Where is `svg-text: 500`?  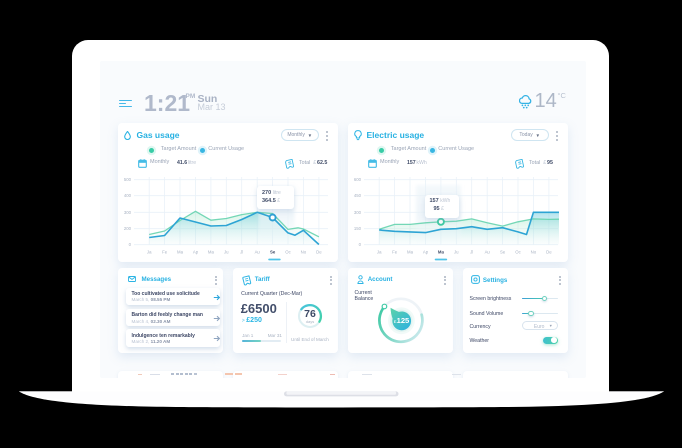
svg-text: 500 is located at coordinates (127, 179).